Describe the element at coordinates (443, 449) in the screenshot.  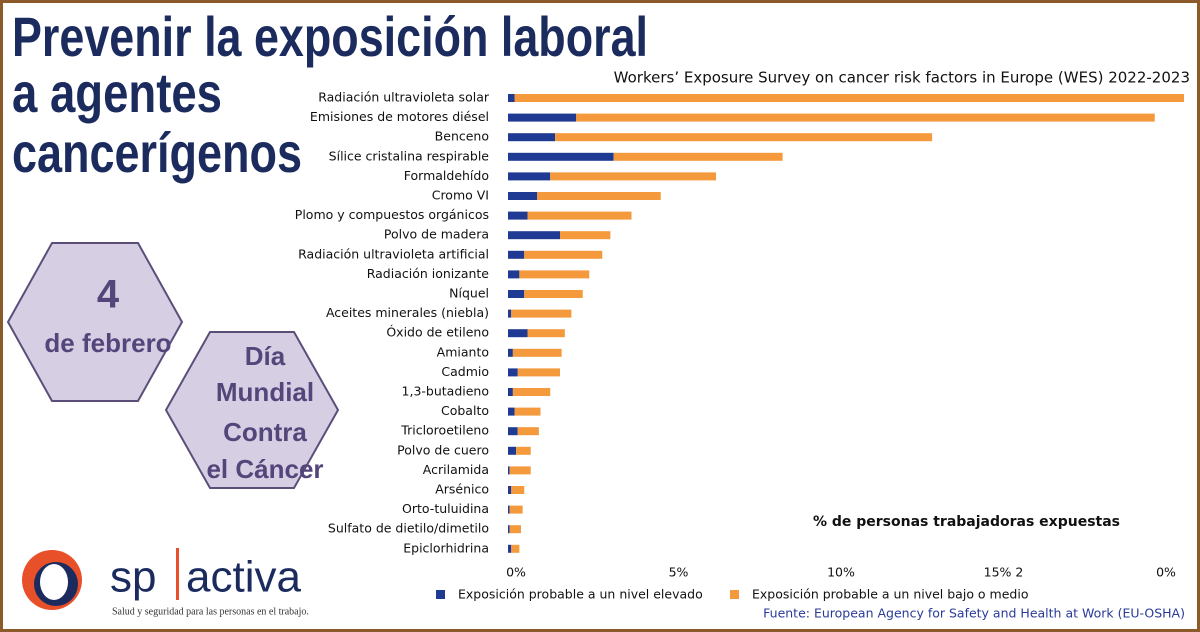
I see `category-label: Polvo de cuero` at that location.